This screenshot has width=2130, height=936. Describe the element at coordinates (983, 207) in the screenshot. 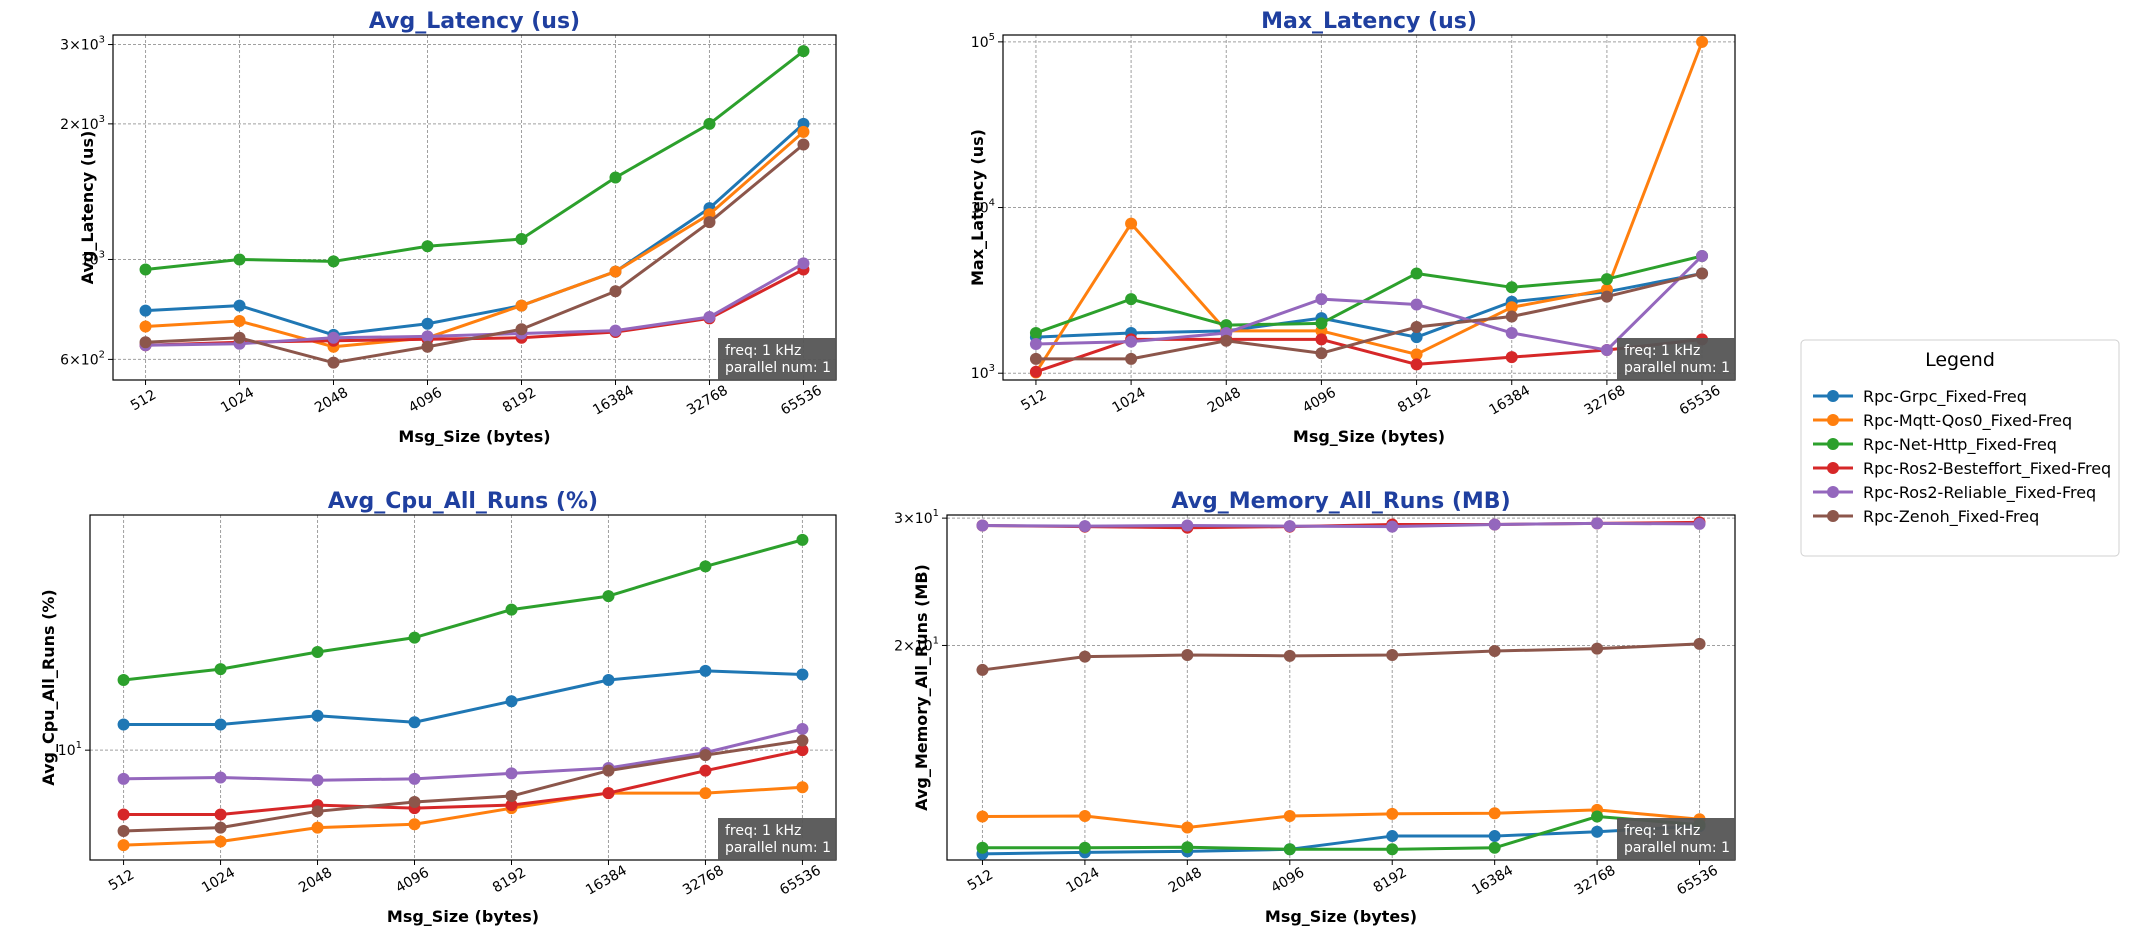

I see `y-tick-label: 104` at that location.